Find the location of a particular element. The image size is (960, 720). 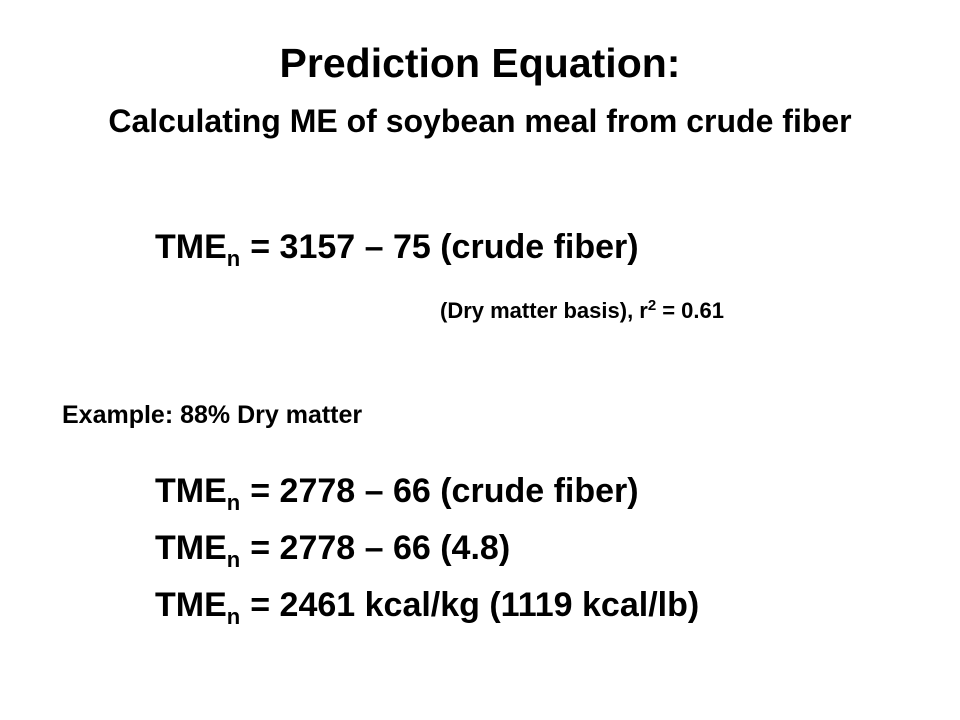

line-rhs: = 2461 kcal/kg (1119 kcal/lb) is located at coordinates (475, 605).